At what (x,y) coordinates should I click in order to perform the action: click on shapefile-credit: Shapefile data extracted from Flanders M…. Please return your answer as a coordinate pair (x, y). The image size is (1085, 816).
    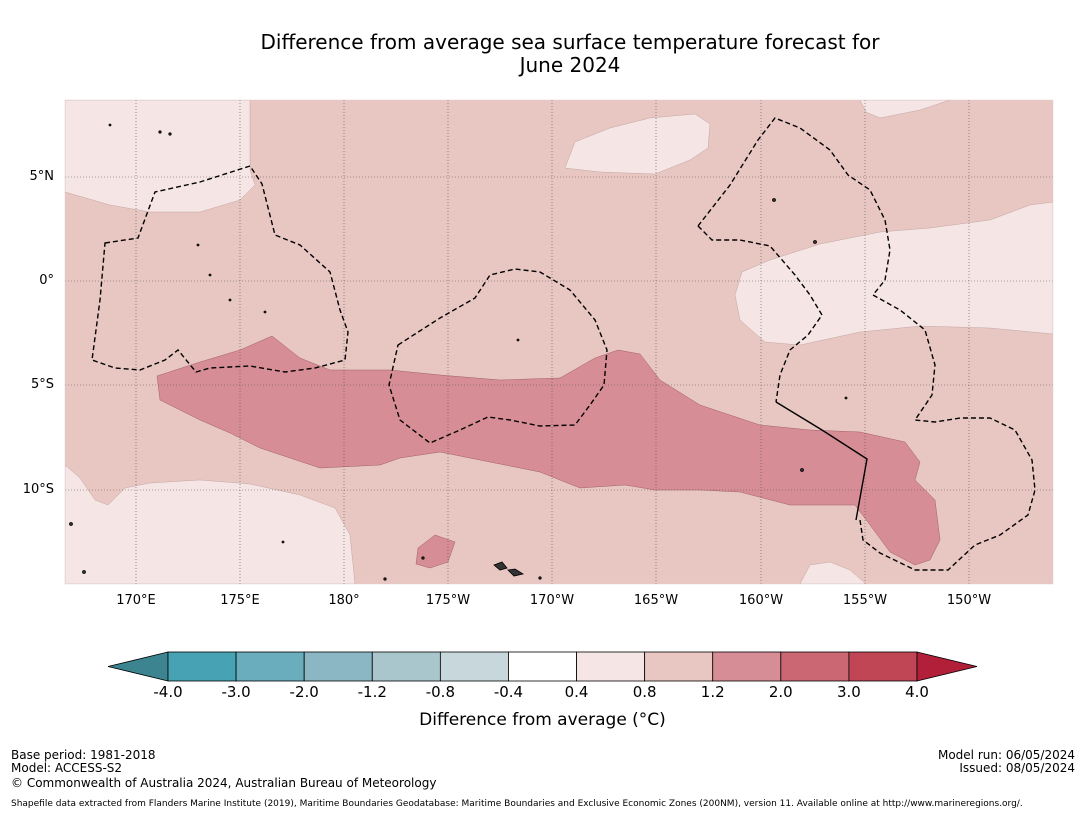
    Looking at the image, I should click on (517, 804).